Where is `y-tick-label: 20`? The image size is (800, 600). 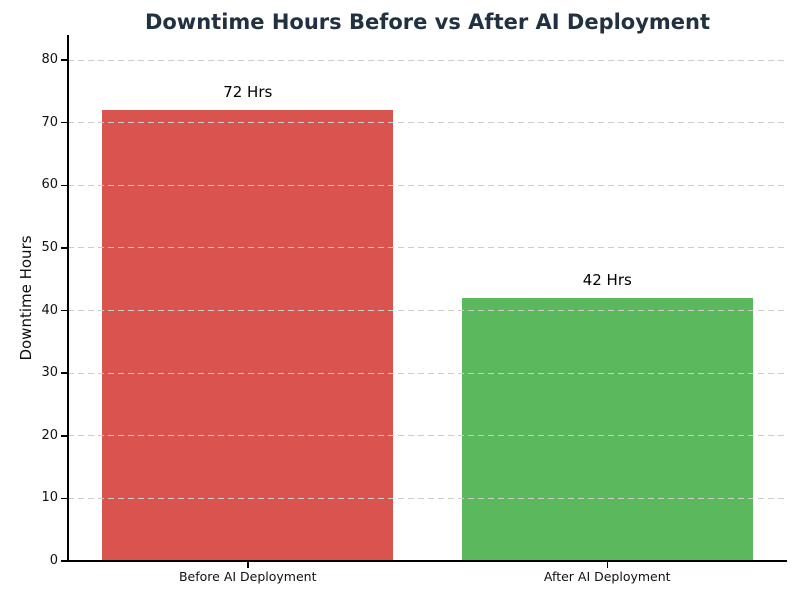 y-tick-label: 20 is located at coordinates (49, 435).